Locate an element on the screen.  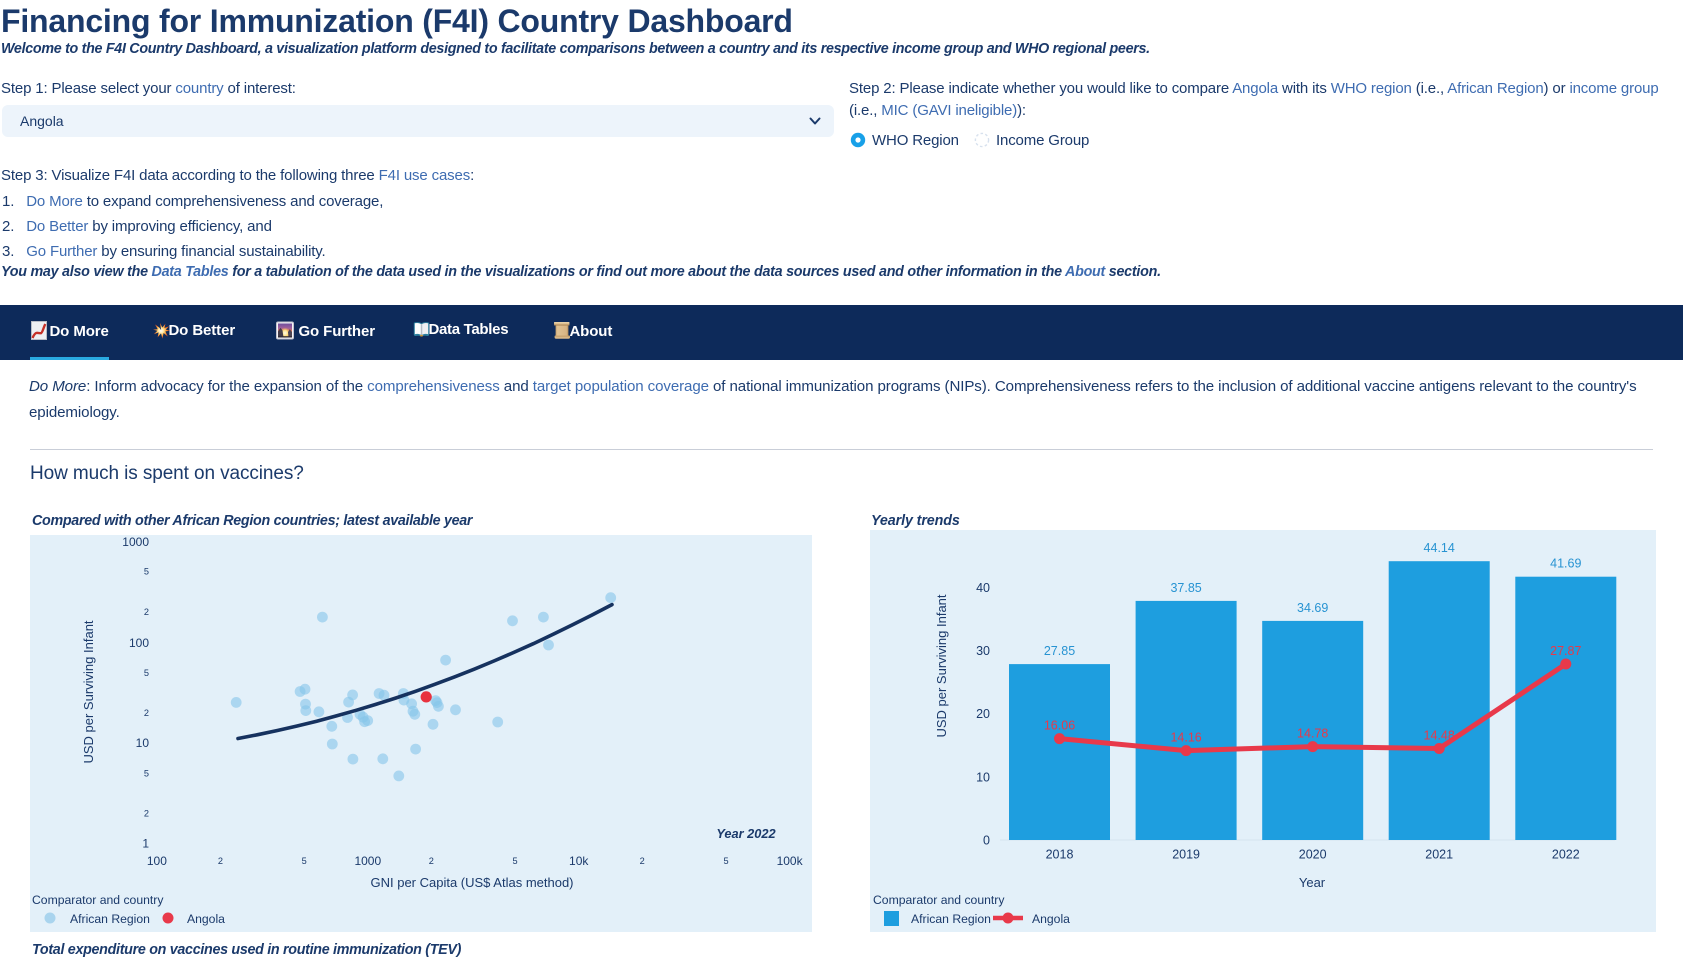
svg-text: 14.16 is located at coordinates (1185, 738).